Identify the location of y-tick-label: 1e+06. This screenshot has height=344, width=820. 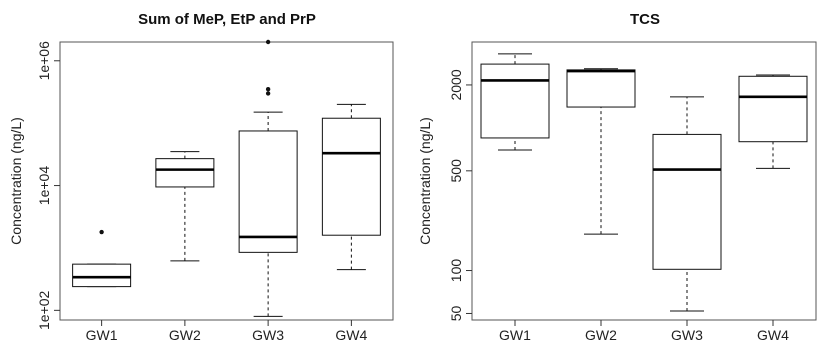
(44, 61).